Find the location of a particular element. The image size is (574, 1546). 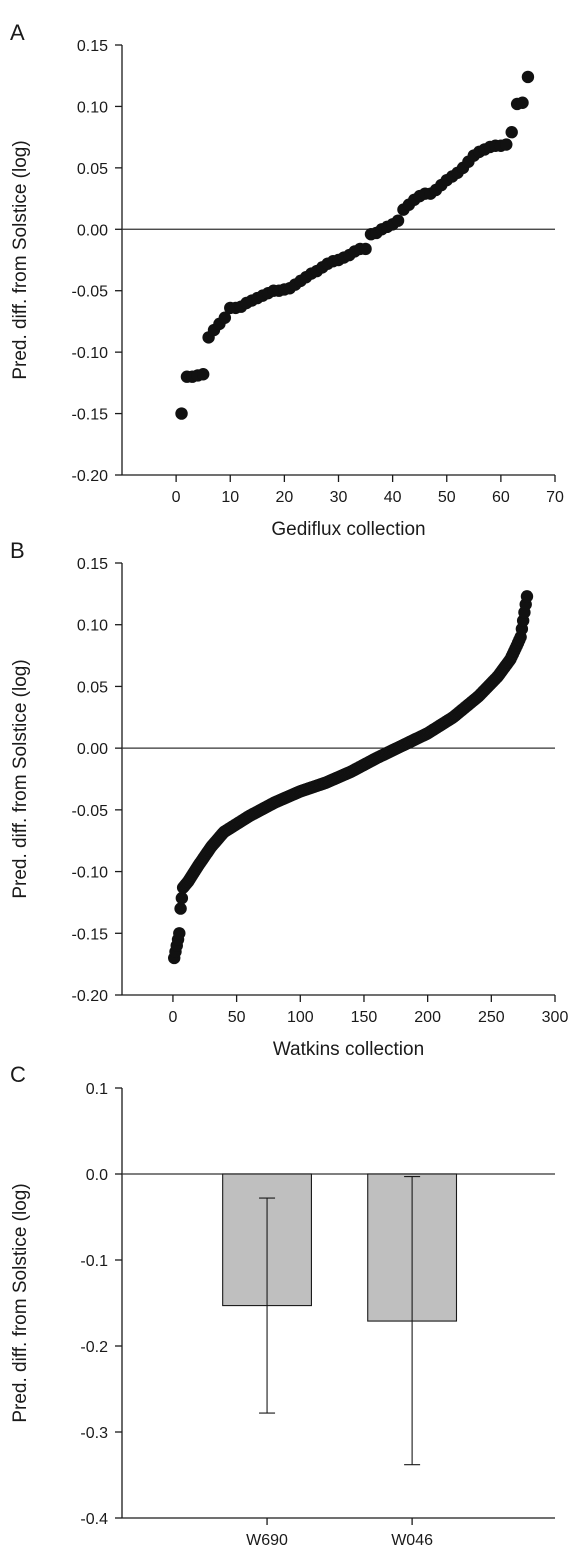

x-axis-title: Watkins collection is located at coordinates (348, 1049).